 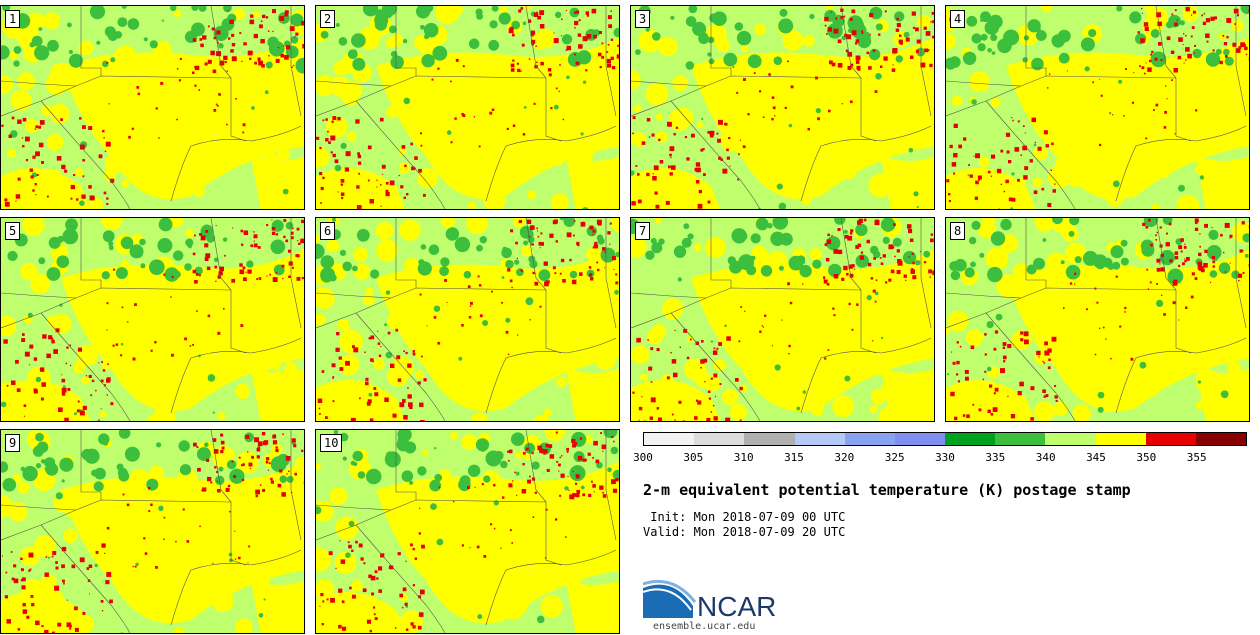 I want to click on map-panel: 8, so click(x=1097, y=319).